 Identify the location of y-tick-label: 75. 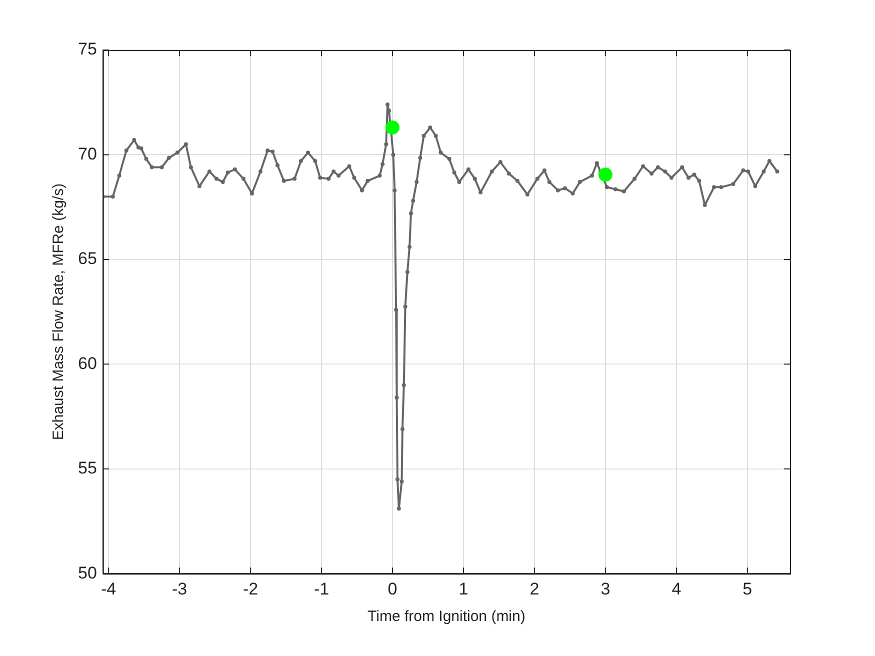
(87, 49).